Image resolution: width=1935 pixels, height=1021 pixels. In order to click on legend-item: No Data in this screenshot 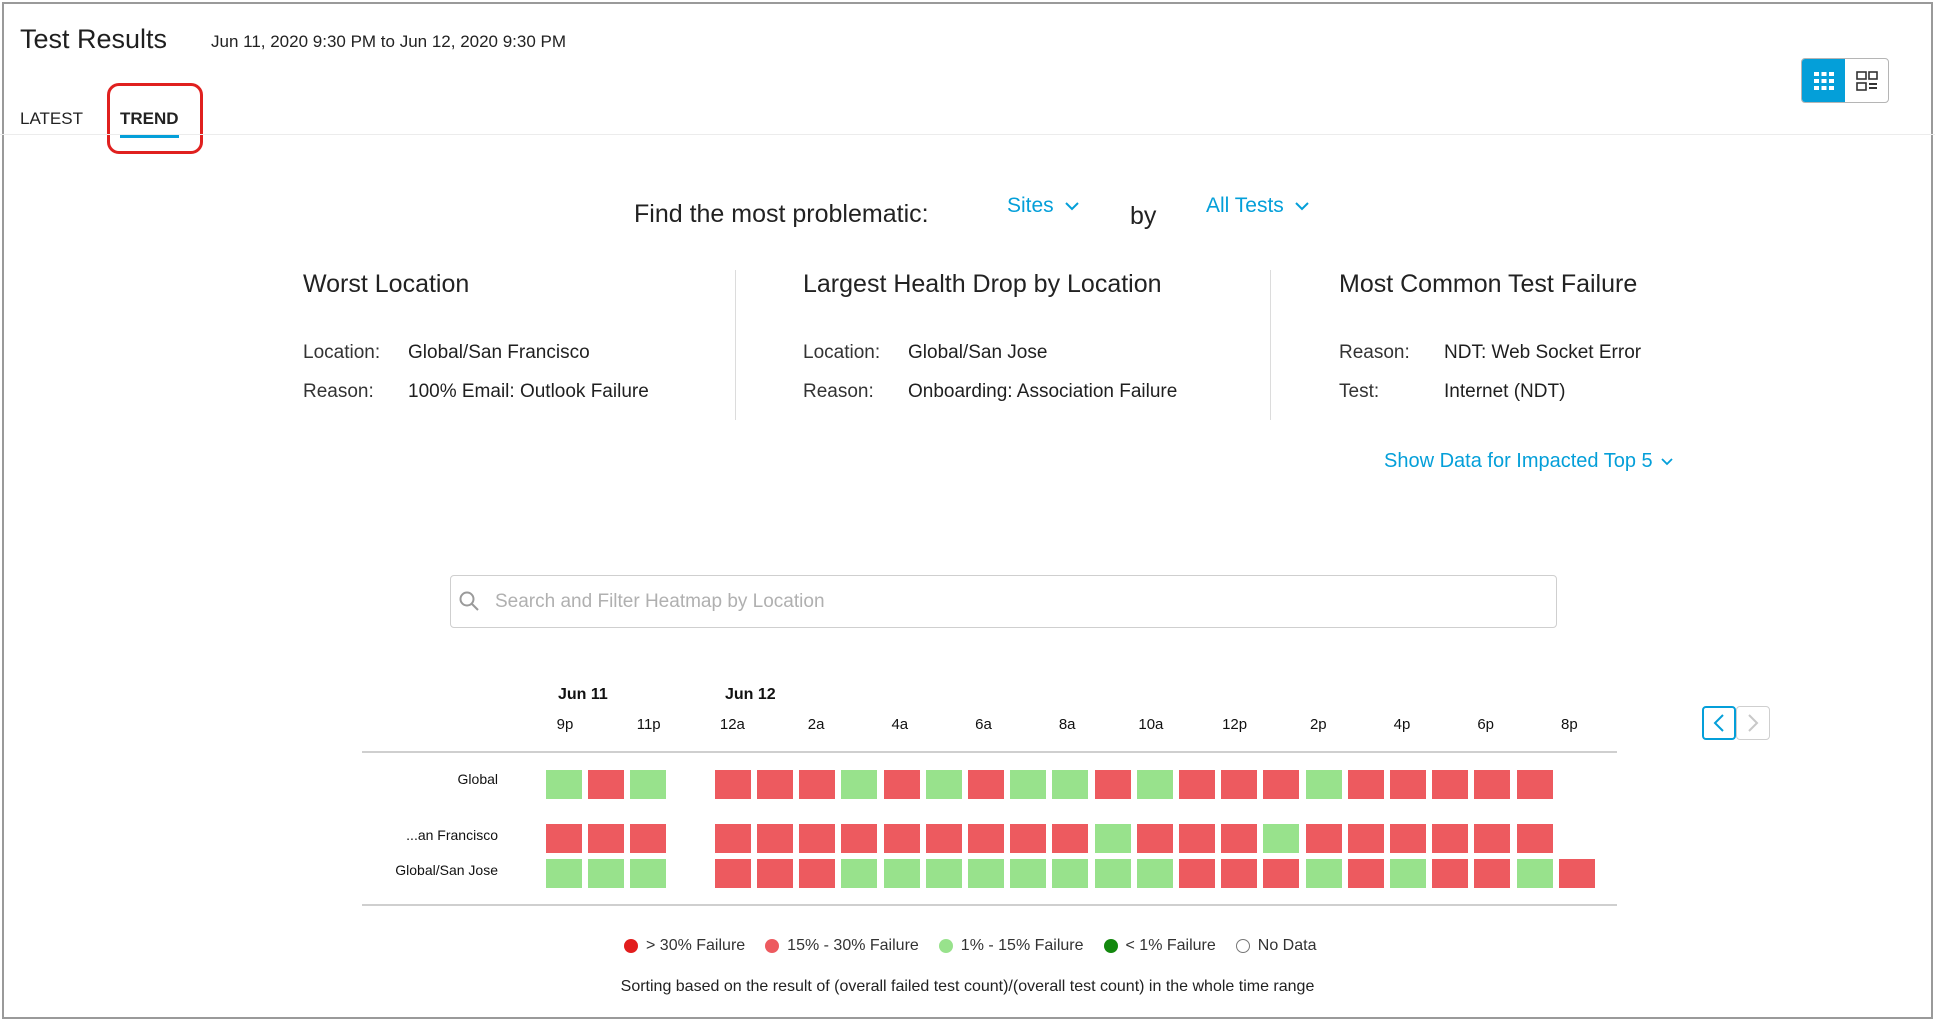, I will do `click(1276, 946)`.